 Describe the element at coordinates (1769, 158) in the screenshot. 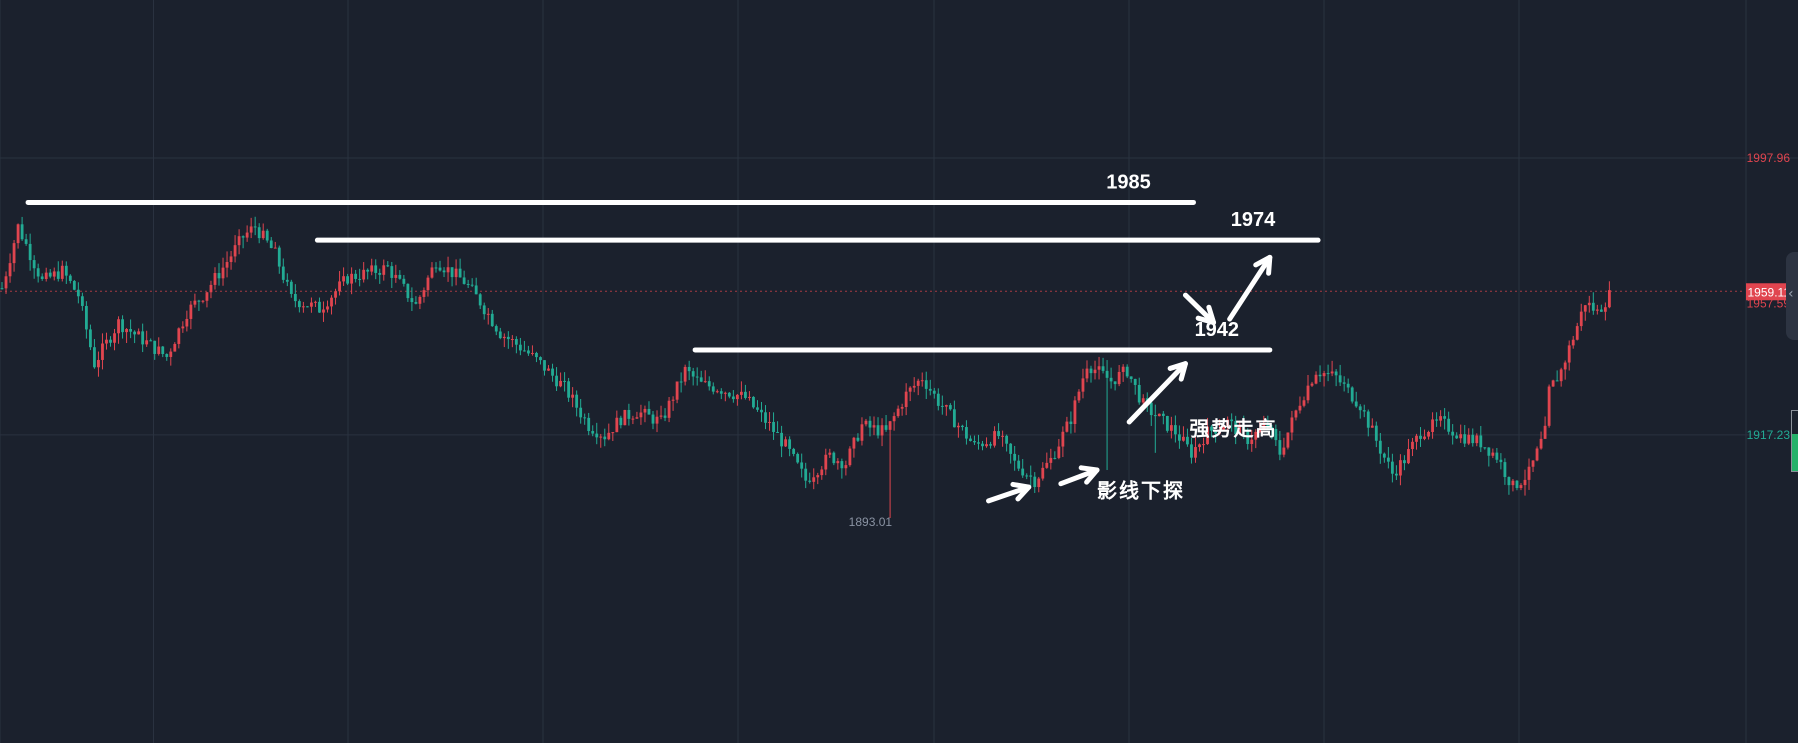

I see `price-tick-label: 1997.96` at that location.